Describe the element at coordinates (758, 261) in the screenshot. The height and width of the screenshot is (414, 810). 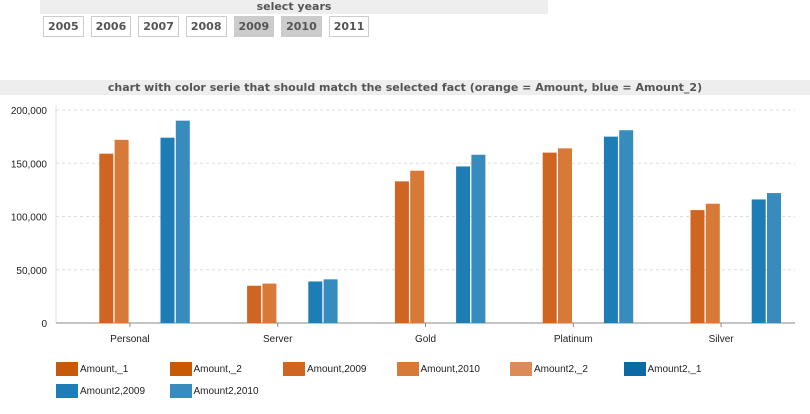
I see `bar-amount2-2009-silver` at that location.